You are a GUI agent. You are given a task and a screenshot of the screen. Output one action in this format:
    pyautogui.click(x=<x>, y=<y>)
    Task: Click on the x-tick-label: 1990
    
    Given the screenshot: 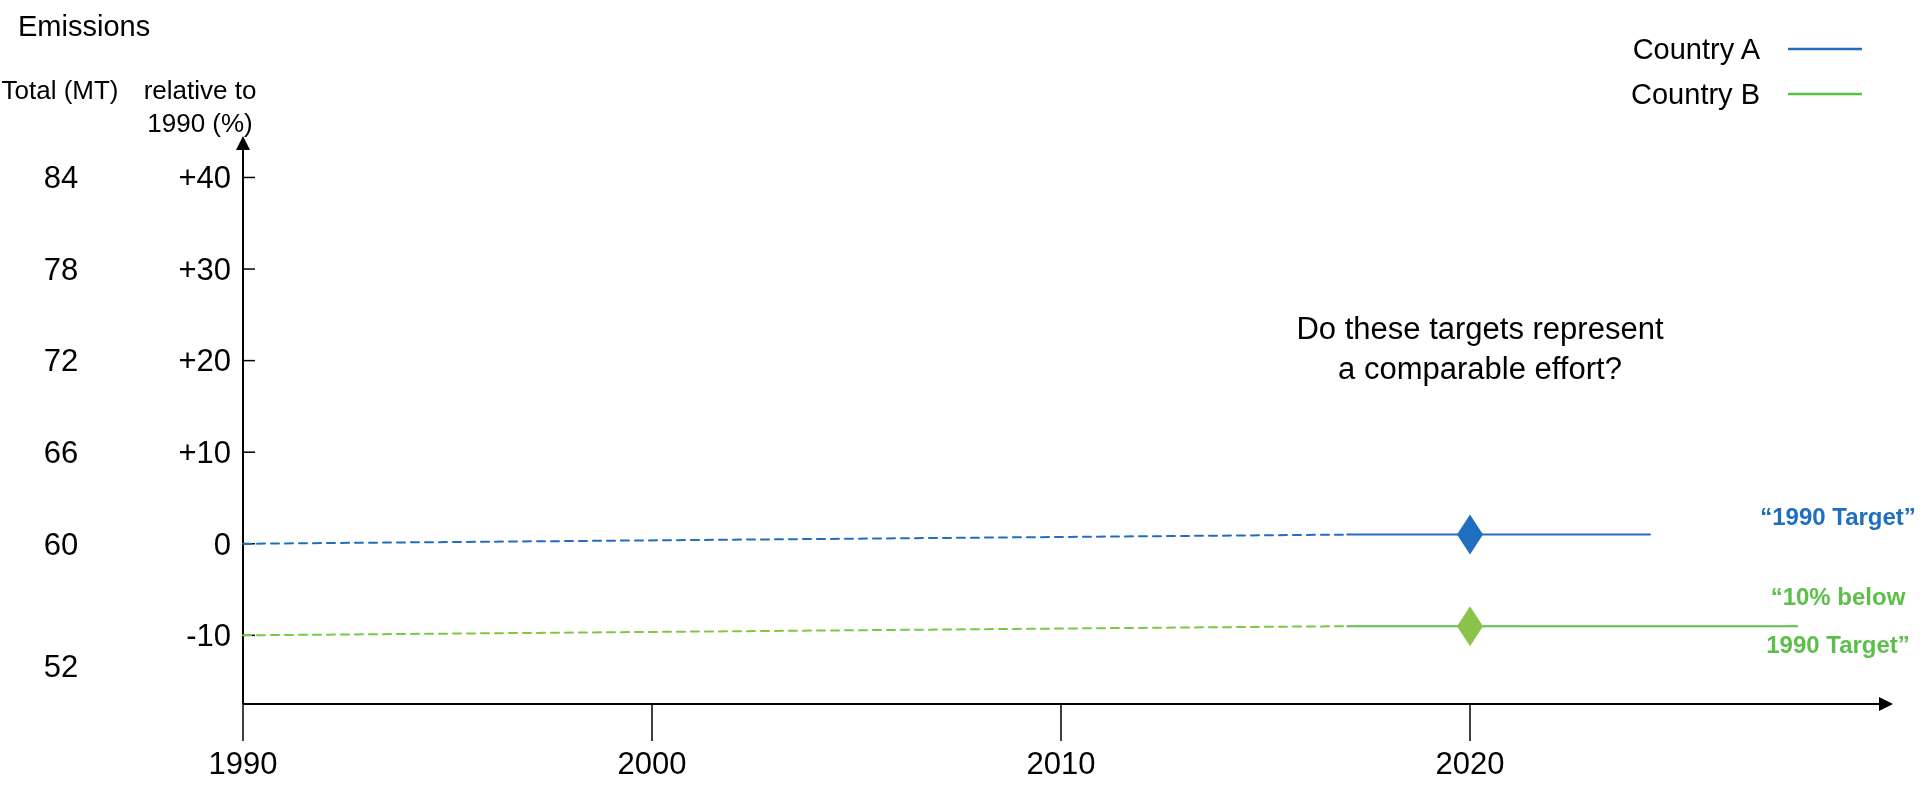 What is the action you would take?
    pyautogui.click(x=243, y=763)
    